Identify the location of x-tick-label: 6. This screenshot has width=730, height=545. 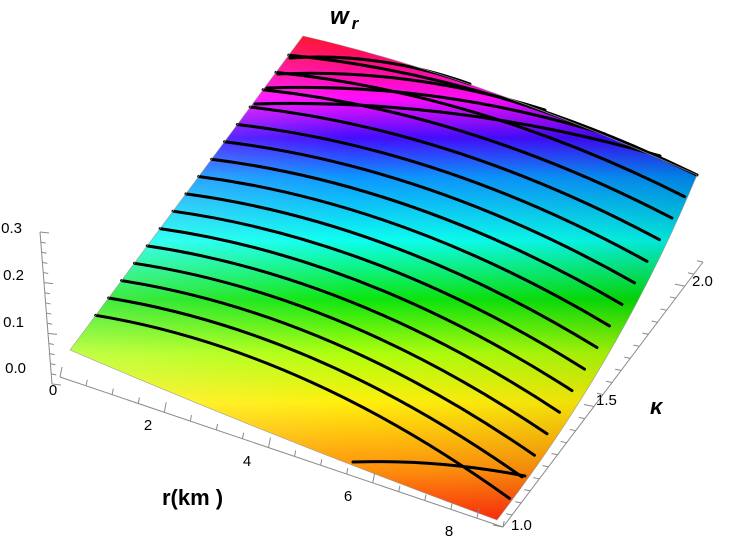
(348, 496).